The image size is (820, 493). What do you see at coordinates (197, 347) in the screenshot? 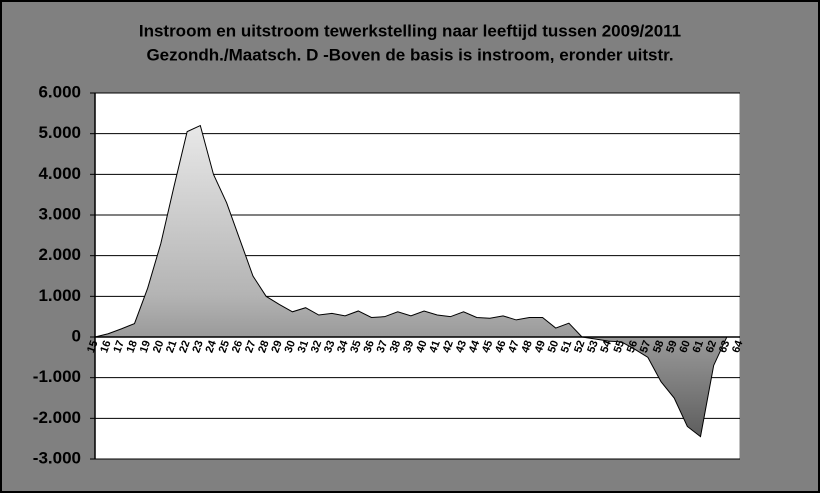
I see `x-tick-label: 23` at bounding box center [197, 347].